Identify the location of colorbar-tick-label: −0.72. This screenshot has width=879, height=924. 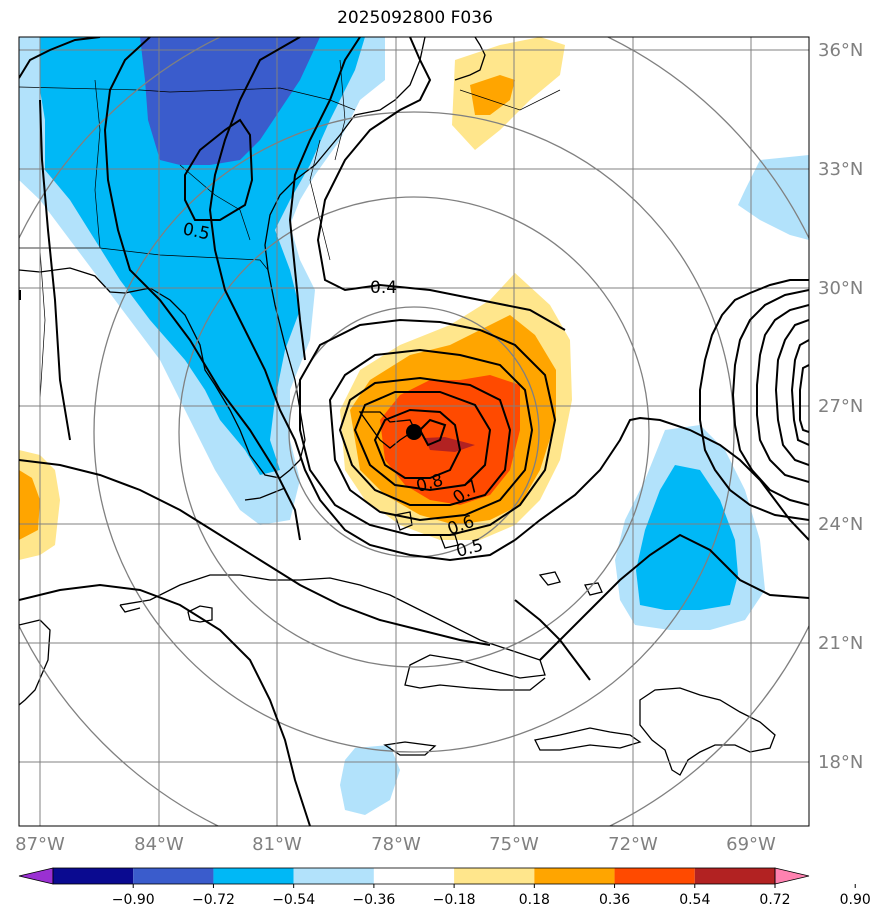
(213, 900).